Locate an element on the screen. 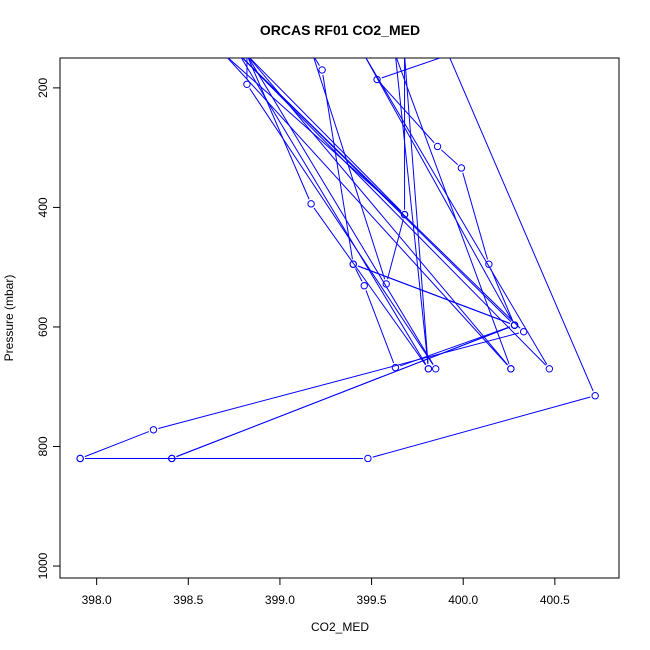 The height and width of the screenshot is (650, 650). x-tick-label: 398.0 is located at coordinates (97, 600).